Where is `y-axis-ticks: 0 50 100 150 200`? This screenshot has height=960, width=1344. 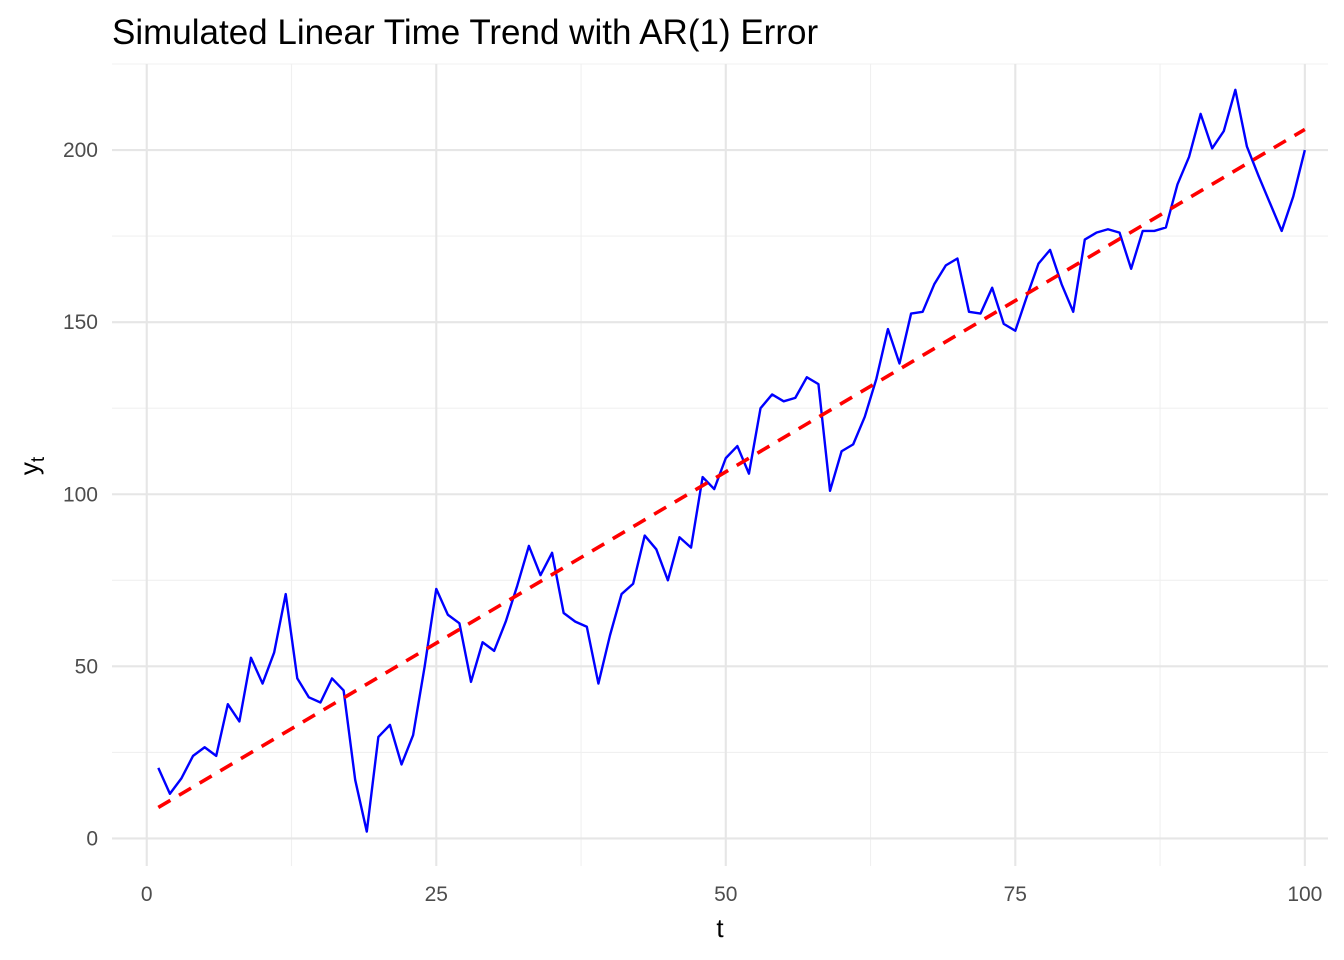
y-axis-ticks: 0 50 100 150 200 is located at coordinates (80, 494).